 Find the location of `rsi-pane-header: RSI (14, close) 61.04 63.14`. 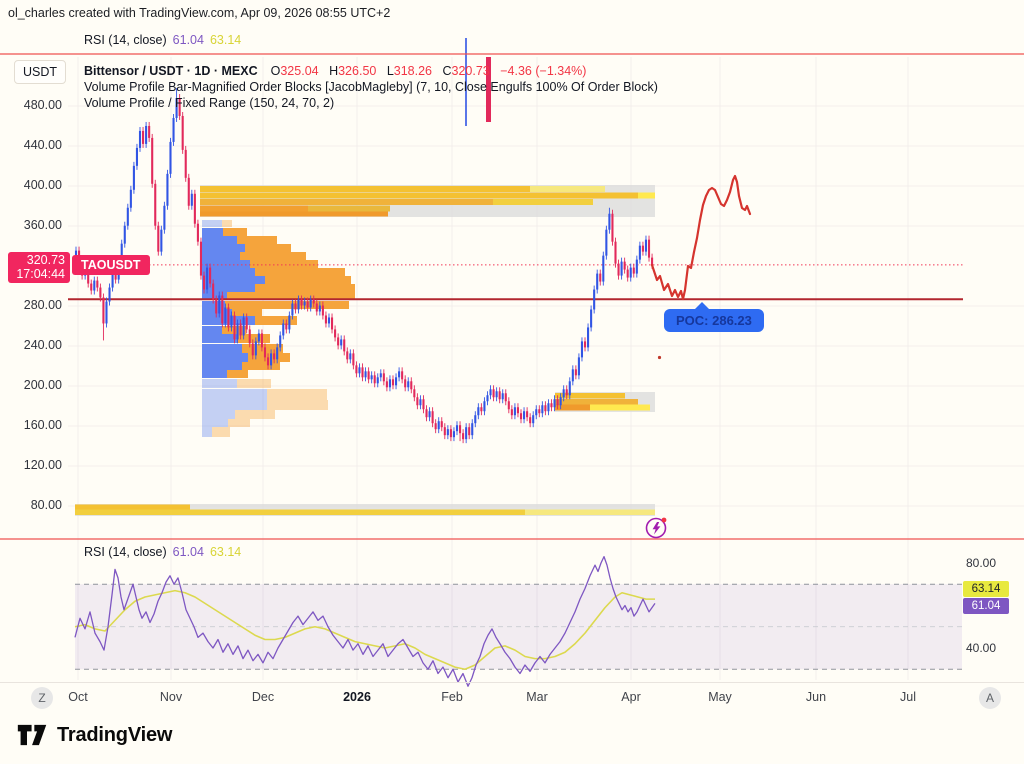

rsi-pane-header: RSI (14, close) 61.04 63.14 is located at coordinates (162, 552).